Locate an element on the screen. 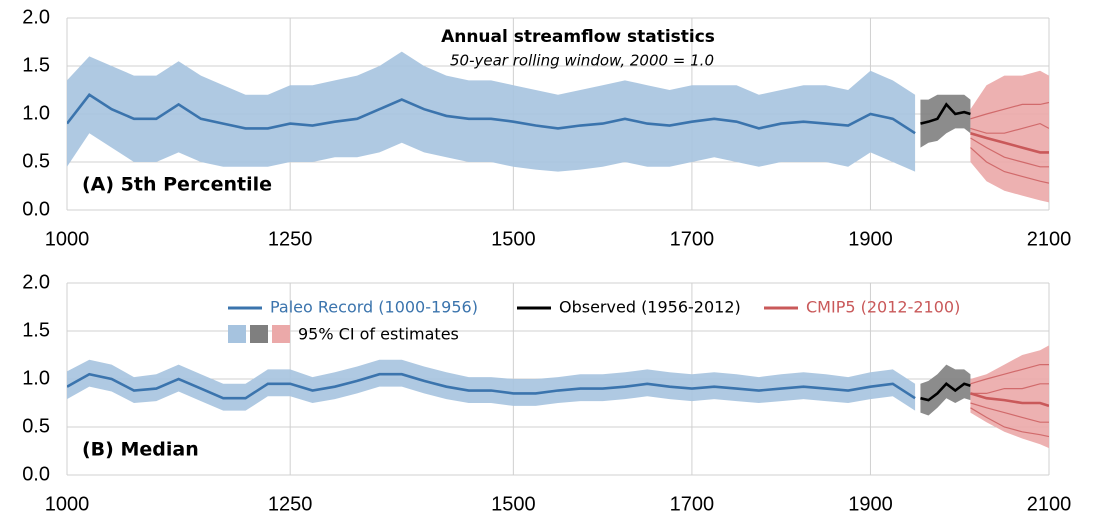 Image resolution: width=1093 pixels, height=512 pixels. chart-subtitle: 50-year rolling window, 2000 = 1.0 is located at coordinates (582, 61).